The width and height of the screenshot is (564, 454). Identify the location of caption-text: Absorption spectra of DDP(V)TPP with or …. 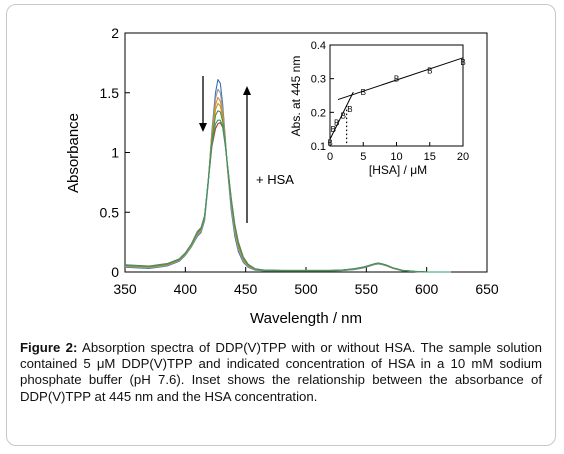
(281, 372).